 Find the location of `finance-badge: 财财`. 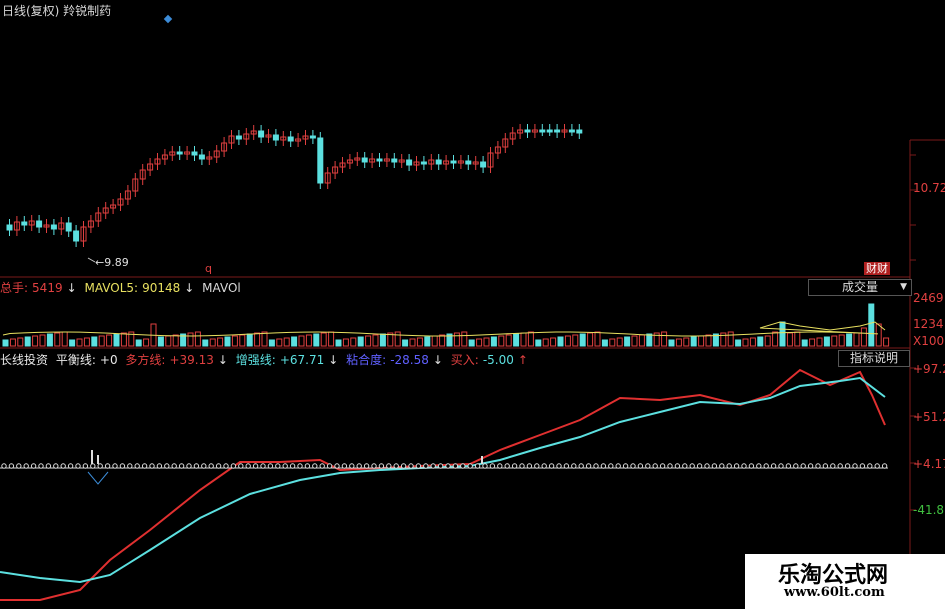

finance-badge: 财财 is located at coordinates (877, 268).